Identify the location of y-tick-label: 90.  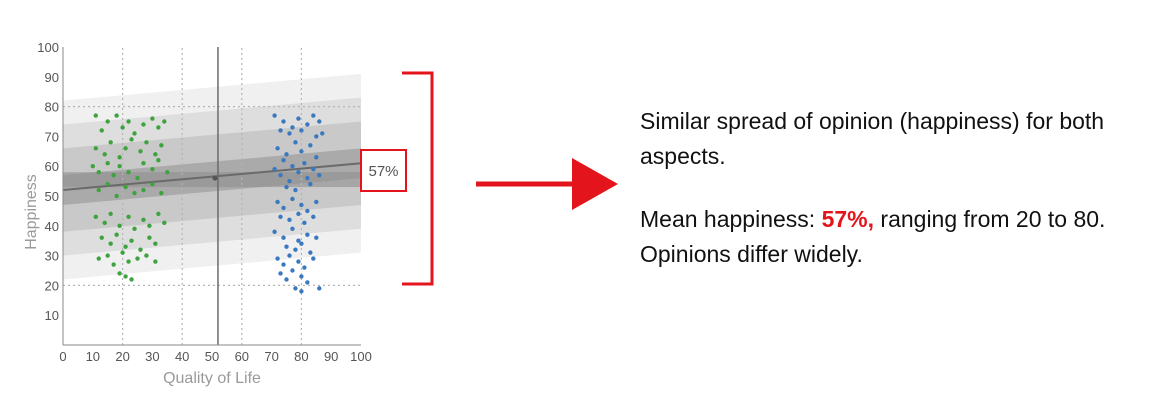
(52, 77).